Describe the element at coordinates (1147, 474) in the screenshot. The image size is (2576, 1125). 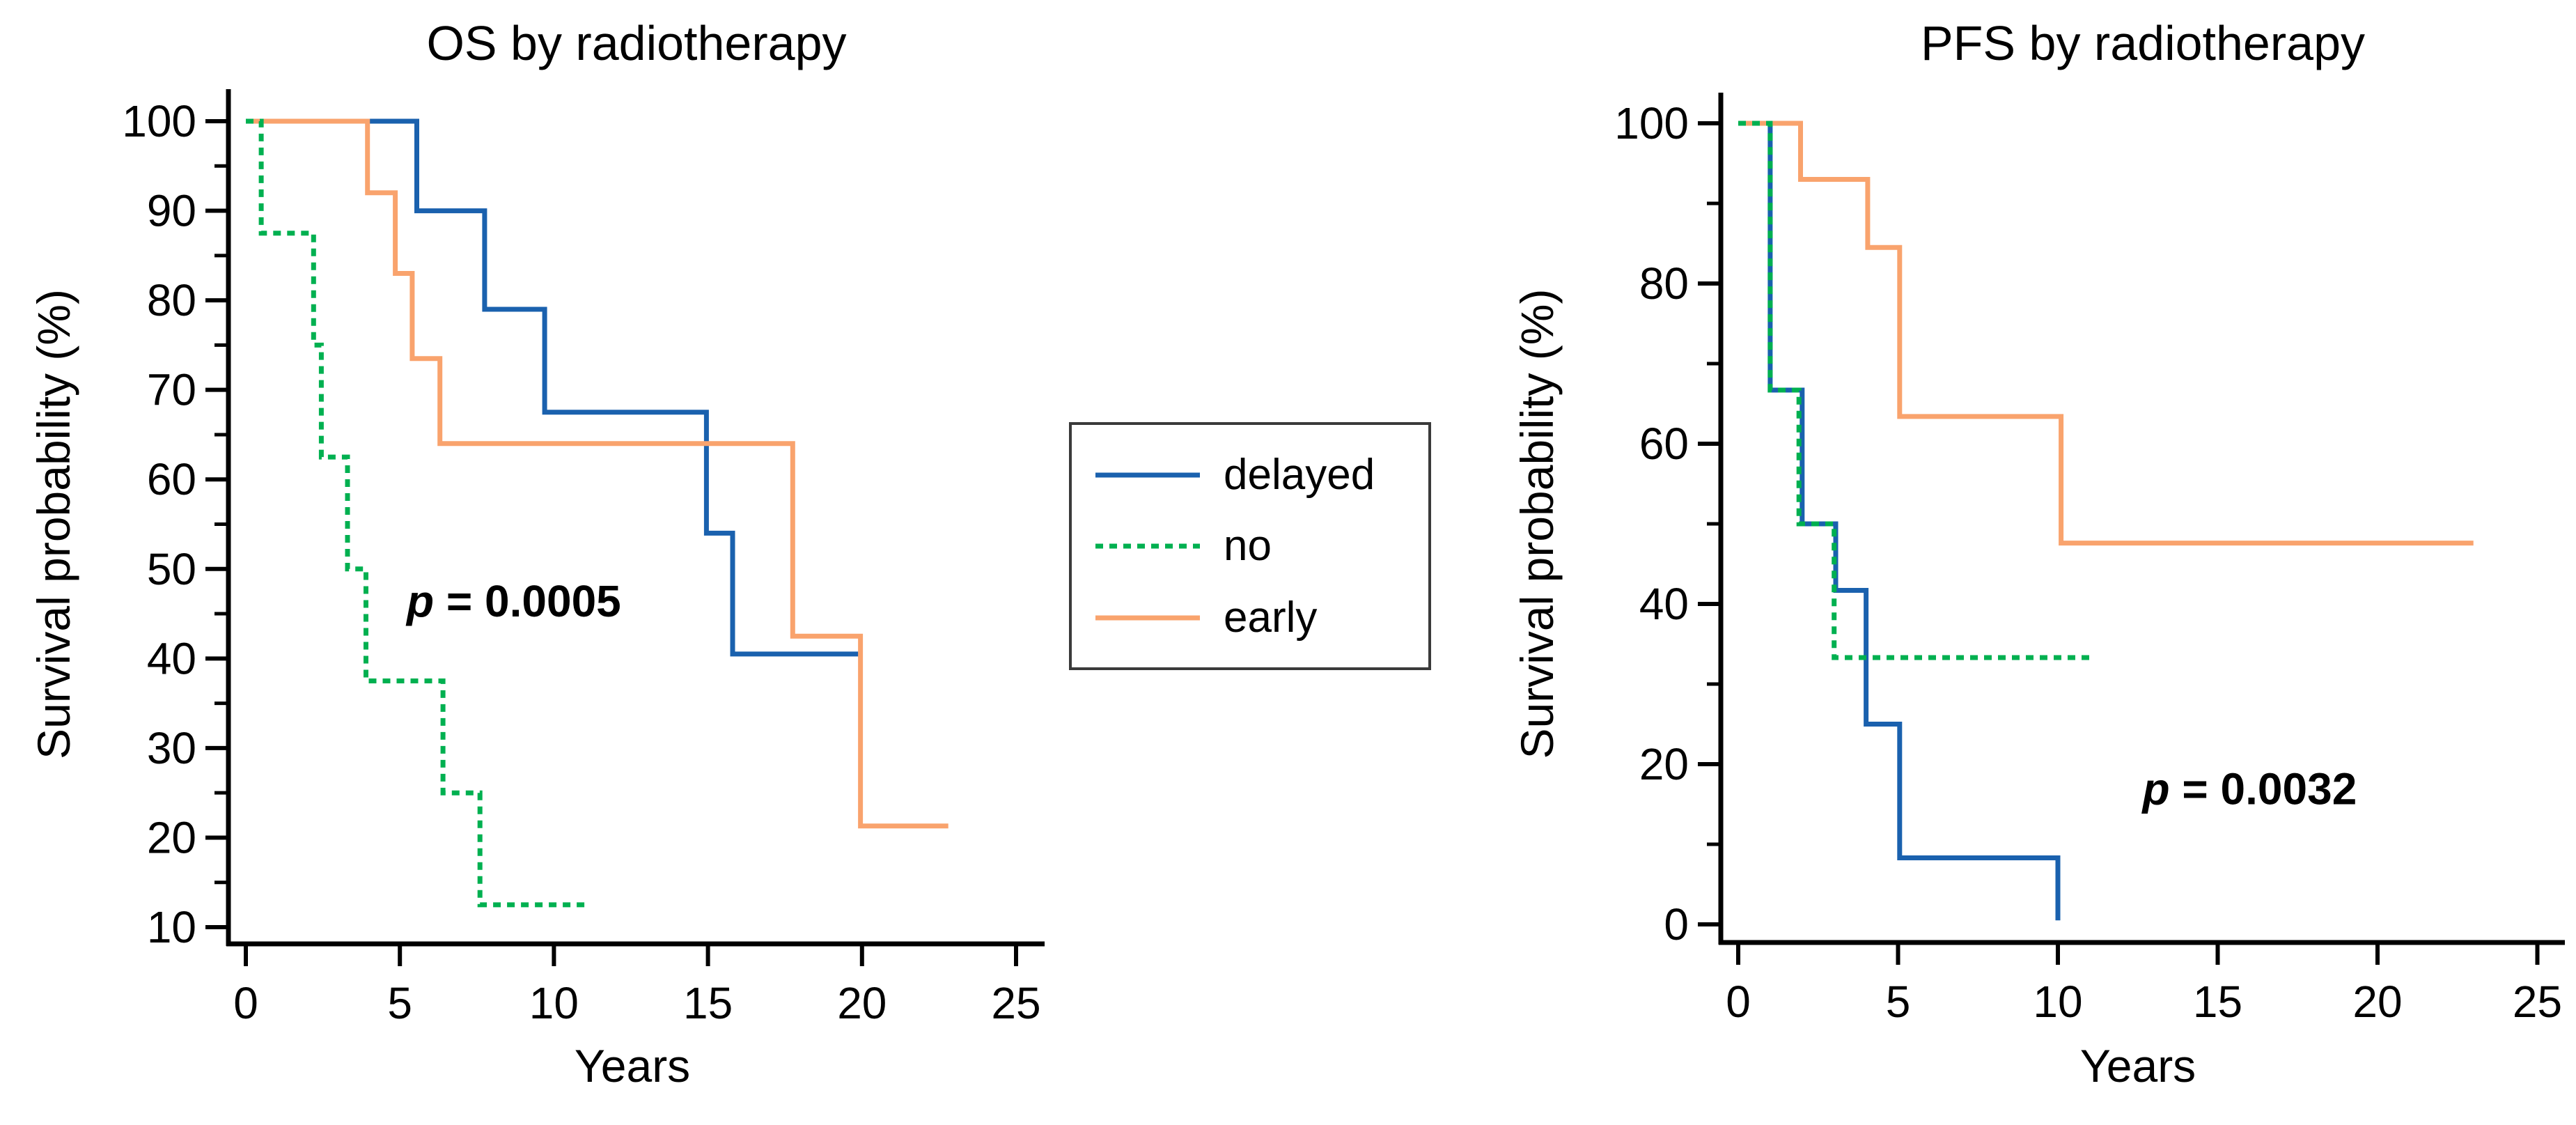
I see `legend-line-sample-delayed` at that location.